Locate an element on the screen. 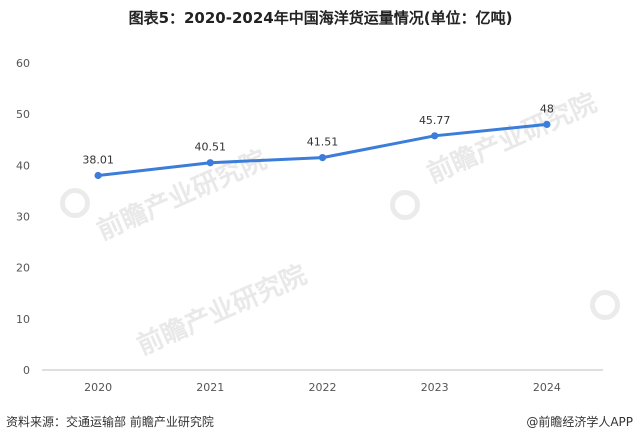 The height and width of the screenshot is (442, 641). data-points is located at coordinates (322, 150).